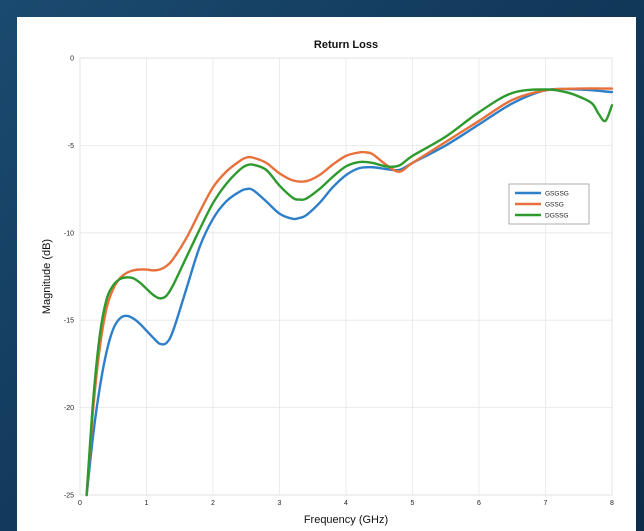 The width and height of the screenshot is (644, 531). Describe the element at coordinates (213, 503) in the screenshot. I see `x-tick-label: 2` at that location.